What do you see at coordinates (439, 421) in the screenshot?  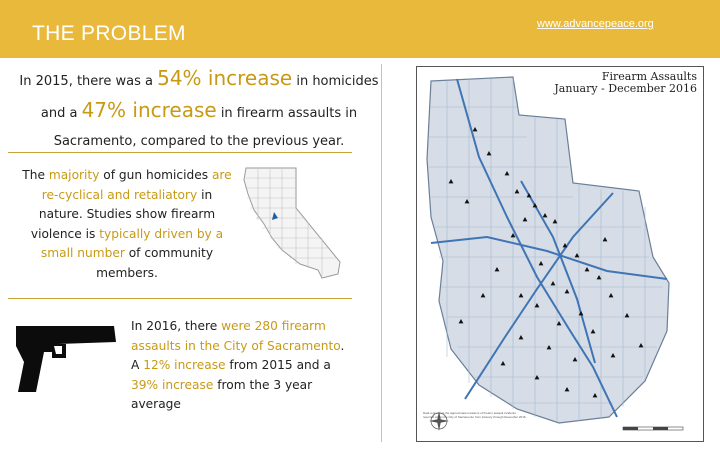 I see `compass-rose-icon` at bounding box center [439, 421].